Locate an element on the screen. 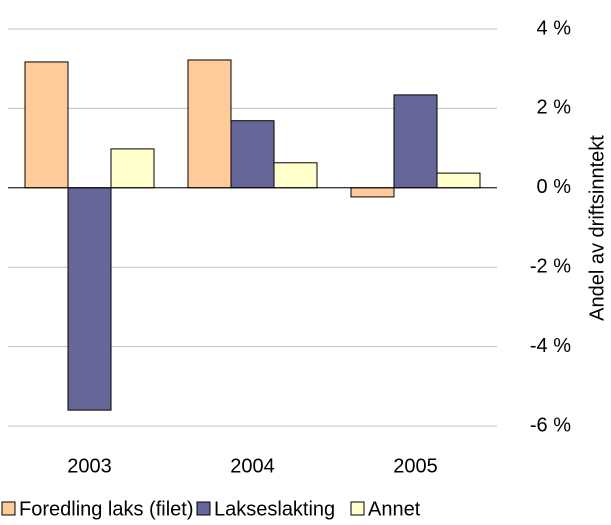 This screenshot has height=525, width=611. y-tick-label: -4 % is located at coordinates (550, 346).